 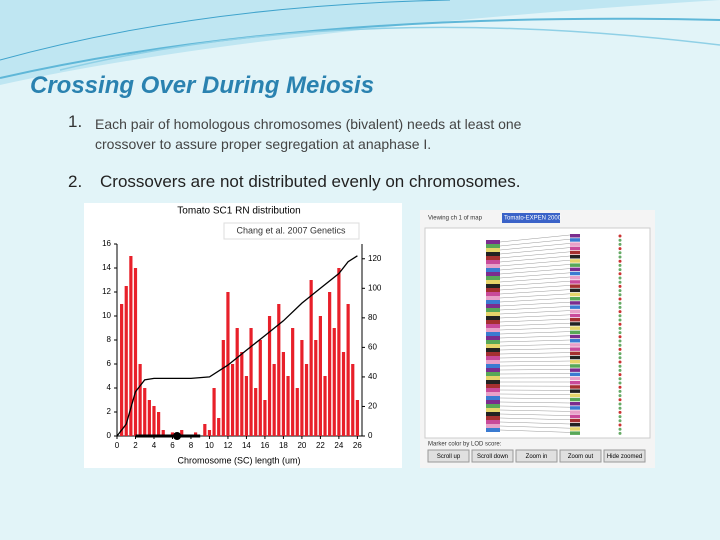 What do you see at coordinates (75, 121) in the screenshot?
I see `item-number: 1.` at bounding box center [75, 121].